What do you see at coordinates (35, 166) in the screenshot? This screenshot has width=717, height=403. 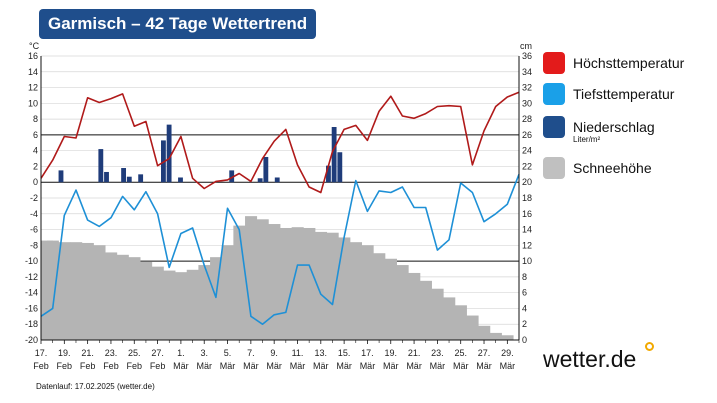 I see `y-left-tick-label: 2` at bounding box center [35, 166].